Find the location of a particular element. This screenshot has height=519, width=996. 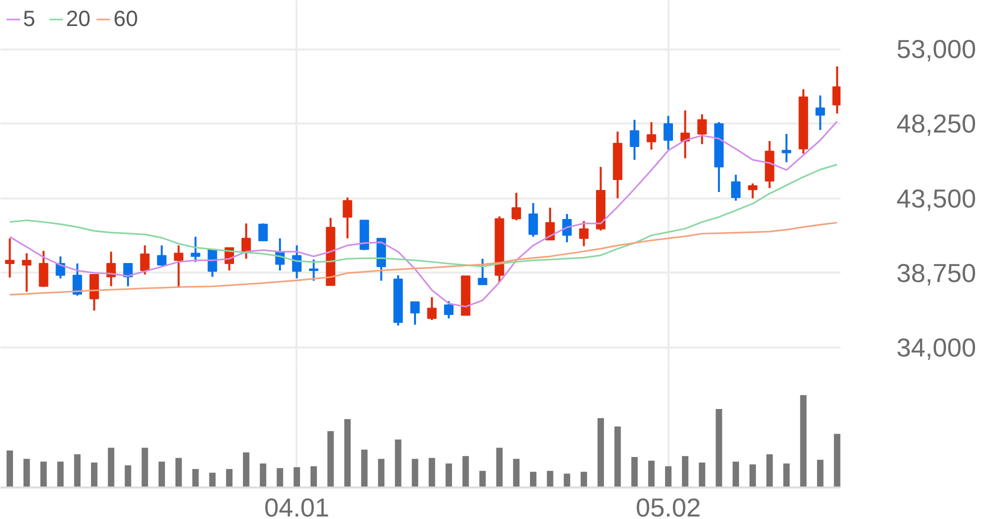

y-tick-label: 34,000 is located at coordinates (936, 347).